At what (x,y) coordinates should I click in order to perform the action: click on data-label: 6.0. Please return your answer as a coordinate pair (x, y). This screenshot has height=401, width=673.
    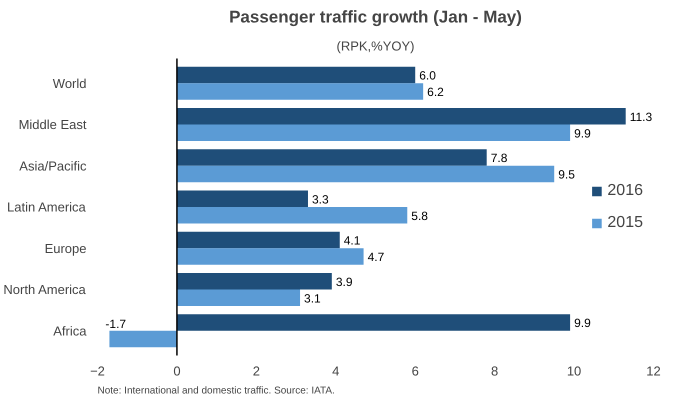
    Looking at the image, I should click on (427, 75).